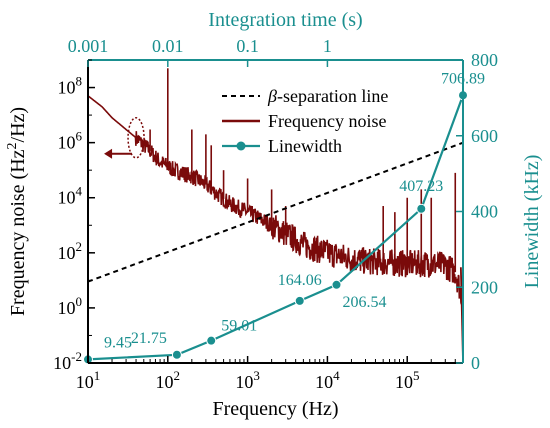 This screenshot has width=550, height=428. I want to click on x2-tick-label: 0.01, so click(168, 46).